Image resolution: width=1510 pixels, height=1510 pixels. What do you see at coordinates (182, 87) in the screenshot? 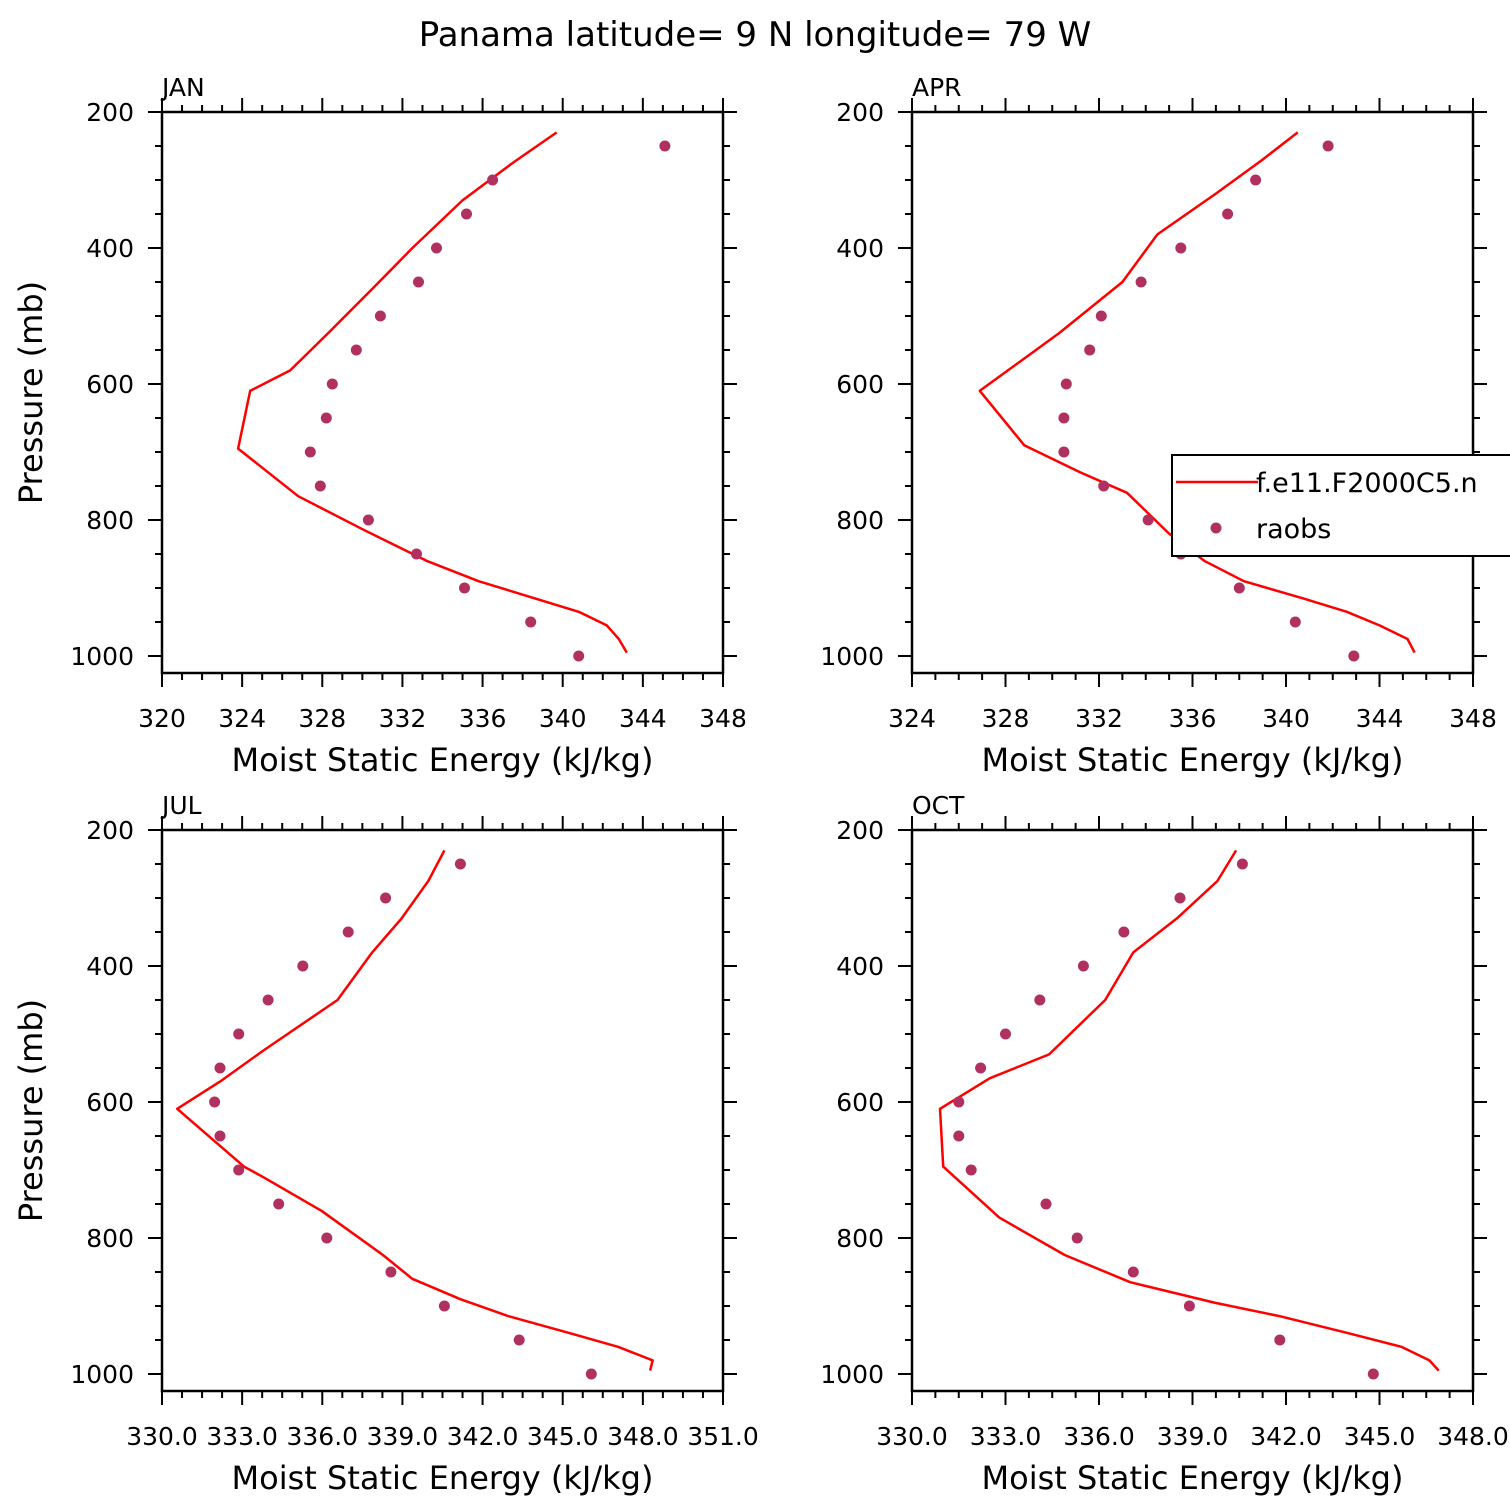
I see `panel-title: JAN` at bounding box center [182, 87].